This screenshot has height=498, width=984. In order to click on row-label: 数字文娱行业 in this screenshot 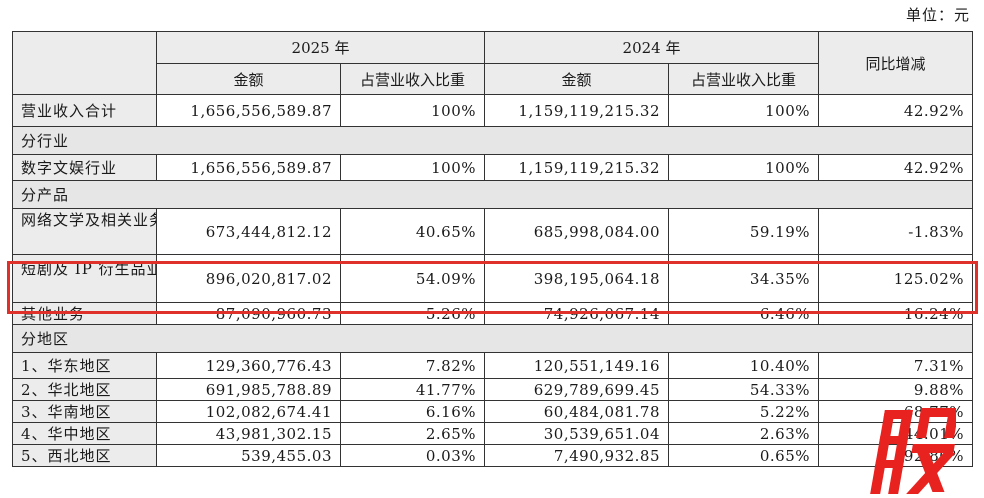, I will do `click(84, 167)`.